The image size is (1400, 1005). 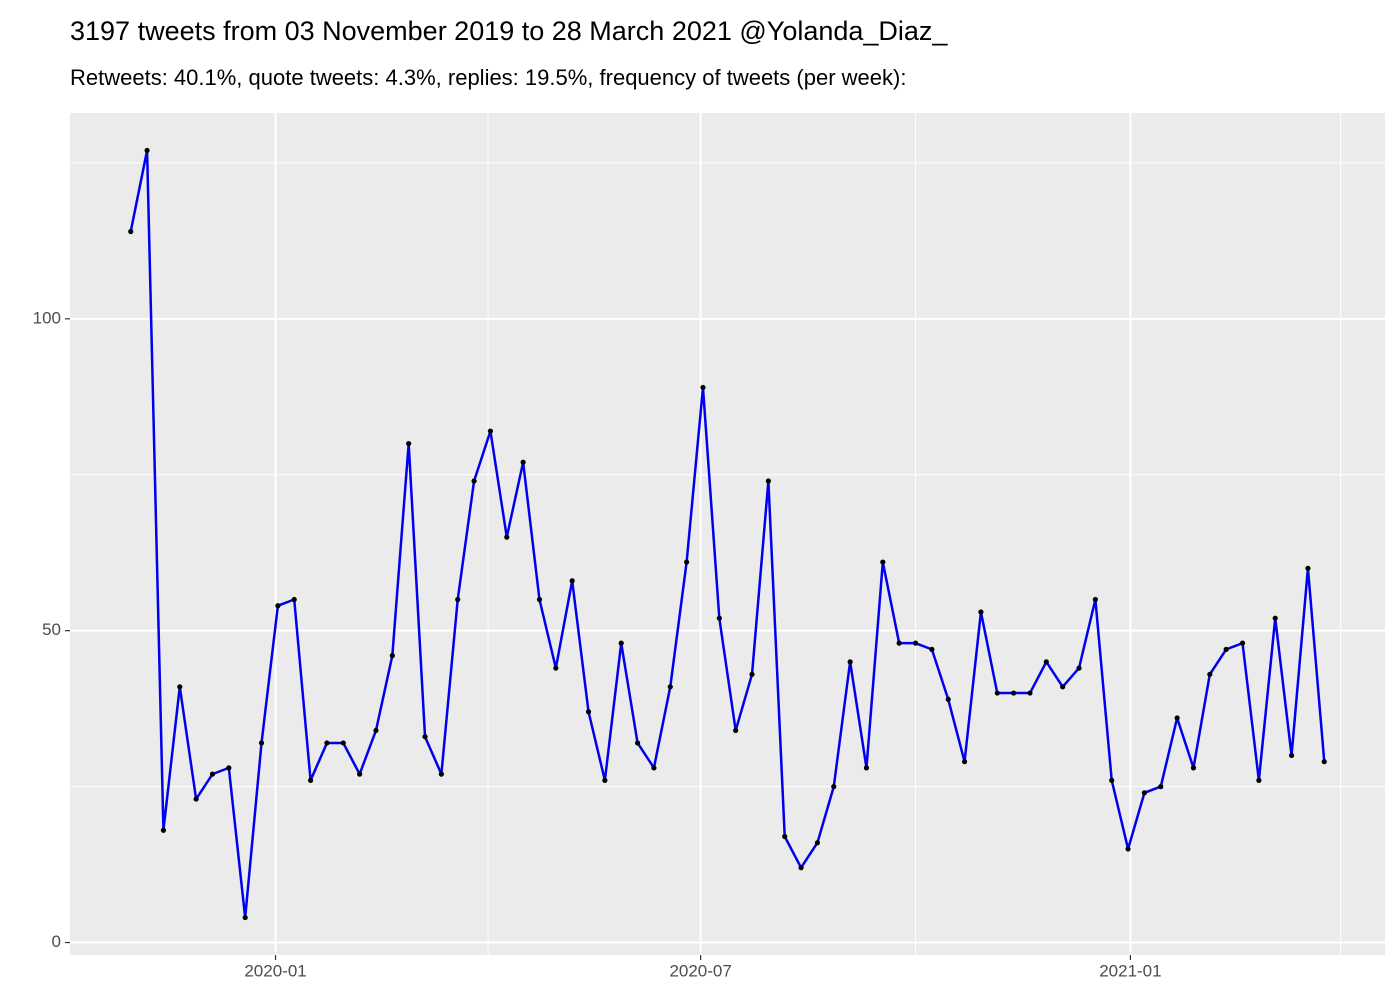 What do you see at coordinates (1130, 970) in the screenshot?
I see `x-tick-label: 2021-01` at bounding box center [1130, 970].